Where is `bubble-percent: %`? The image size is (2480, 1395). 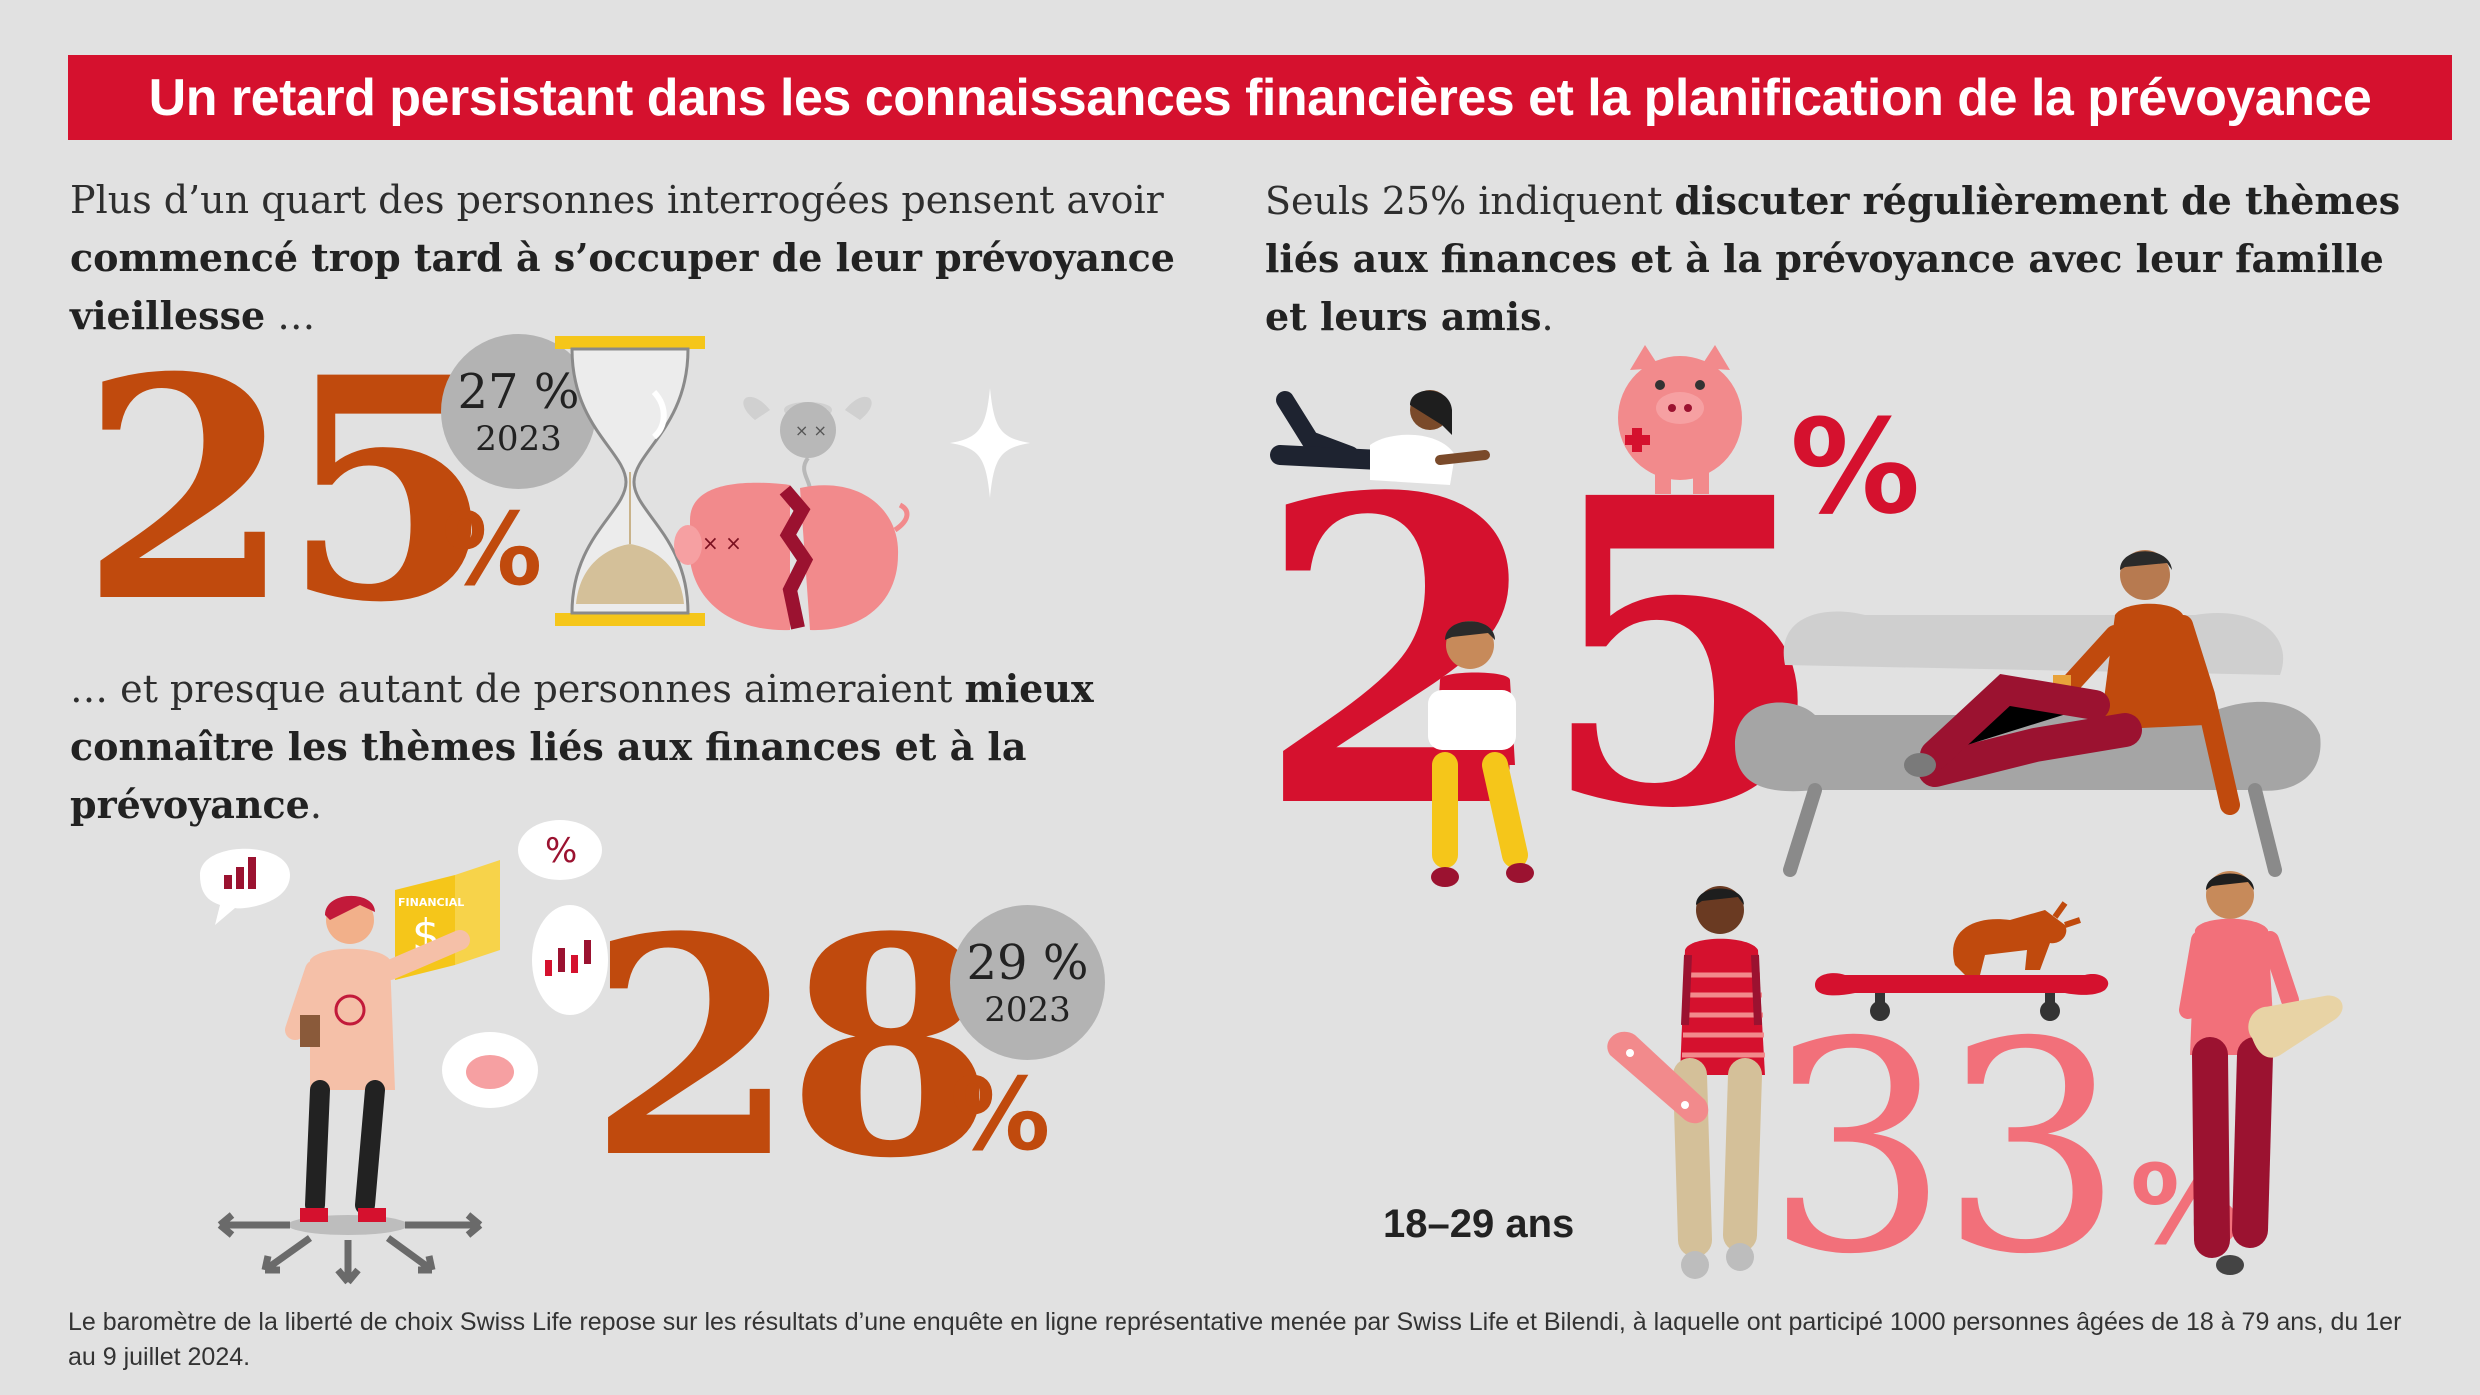
bubble-percent: % is located at coordinates (561, 851).